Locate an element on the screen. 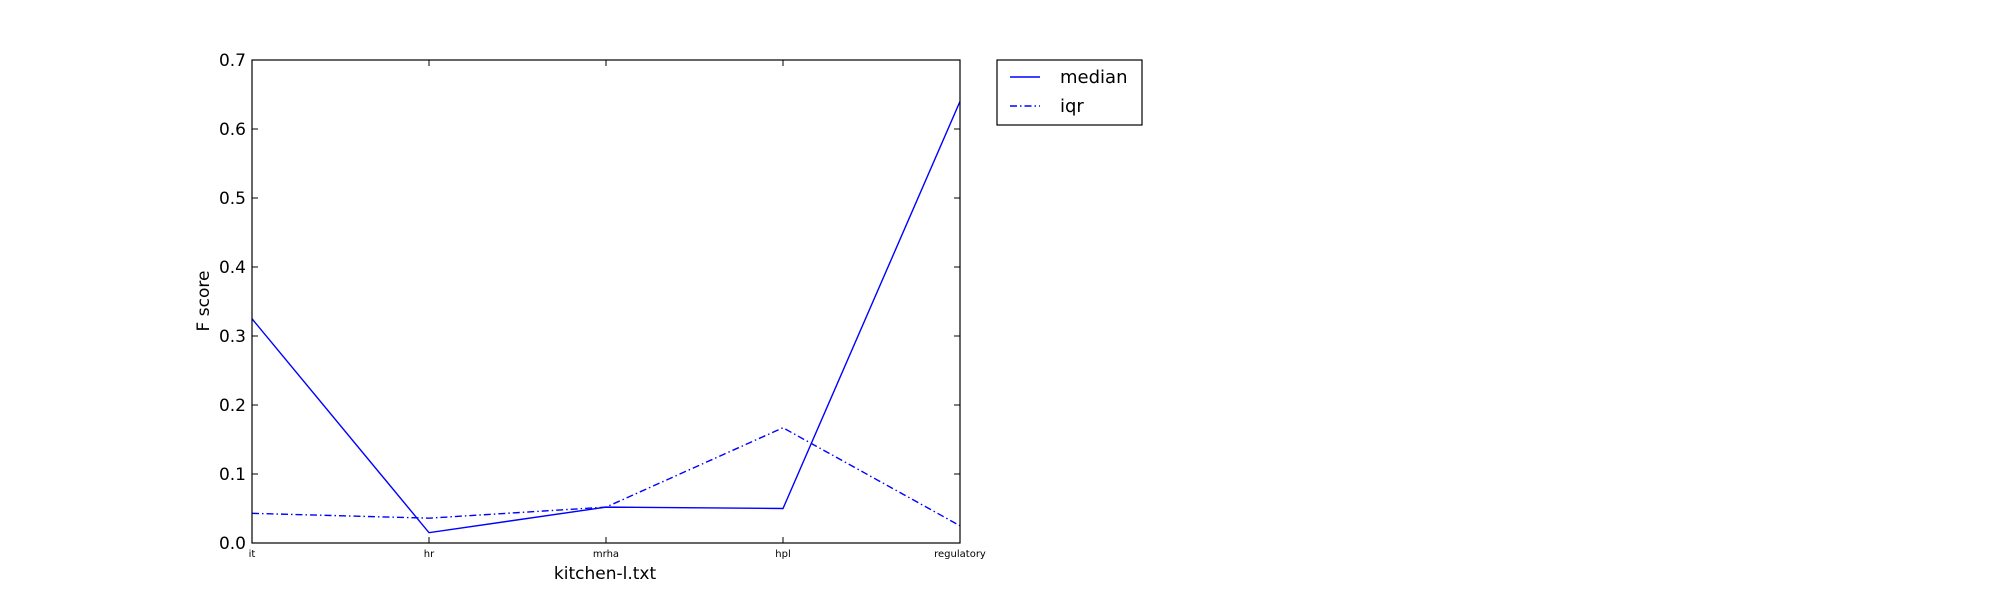 The width and height of the screenshot is (2000, 604). legend-label-iqr: iqr is located at coordinates (1072, 106).